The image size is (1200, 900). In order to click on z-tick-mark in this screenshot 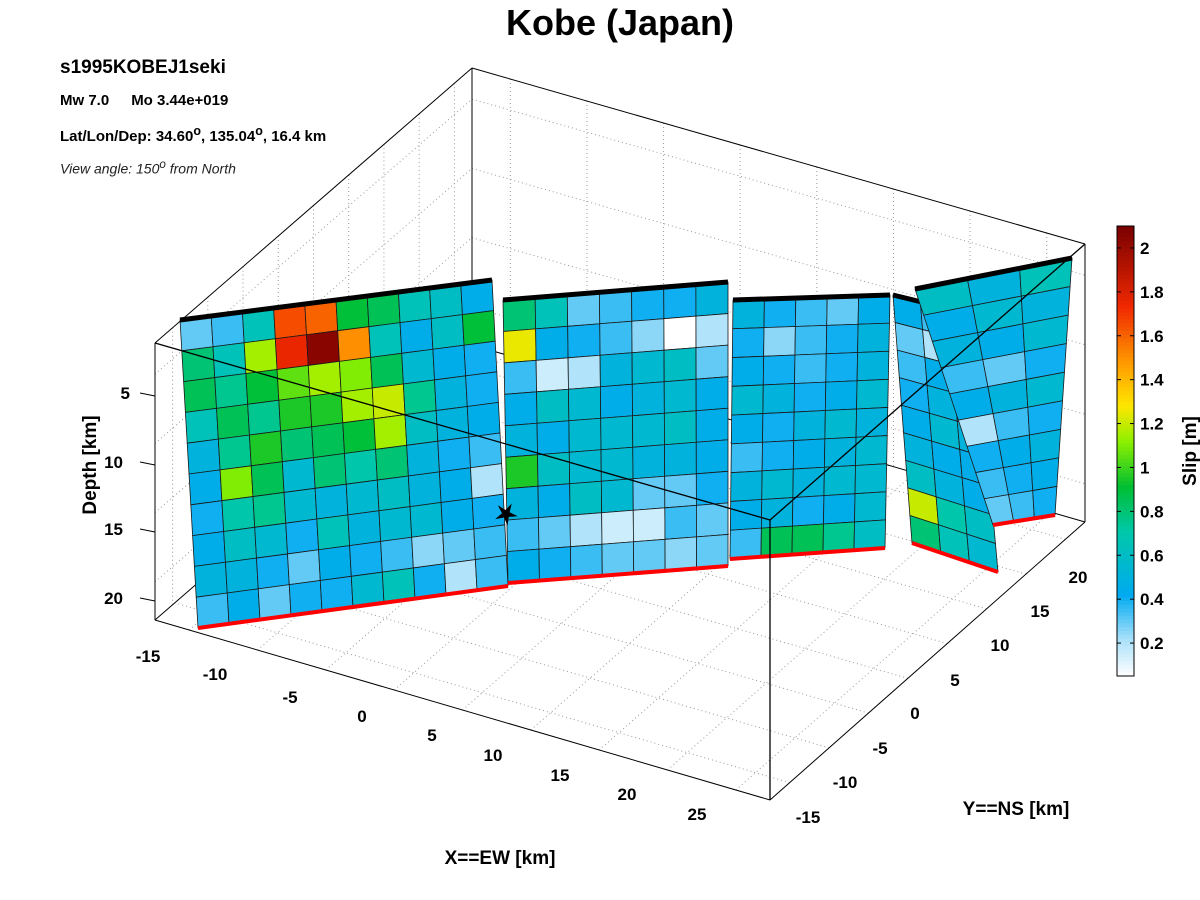, I will do `click(147, 463)`.